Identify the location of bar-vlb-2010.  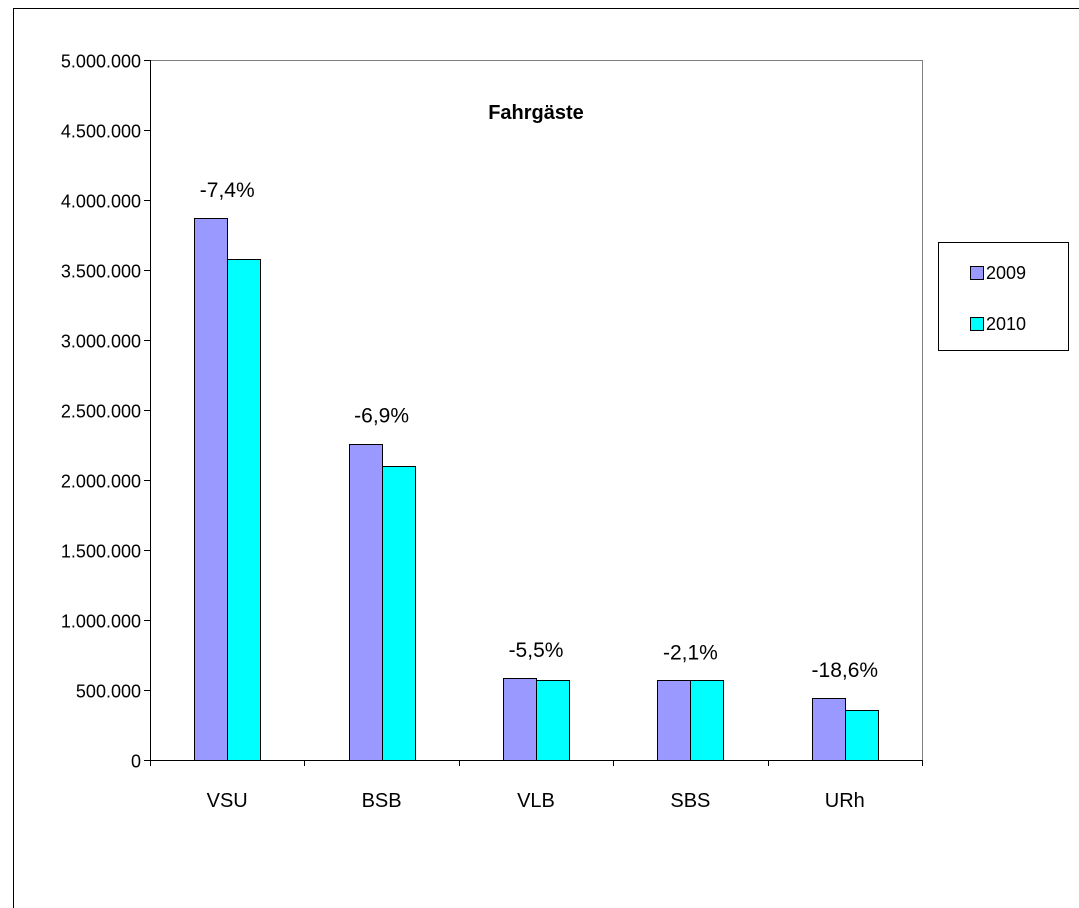
(553, 720).